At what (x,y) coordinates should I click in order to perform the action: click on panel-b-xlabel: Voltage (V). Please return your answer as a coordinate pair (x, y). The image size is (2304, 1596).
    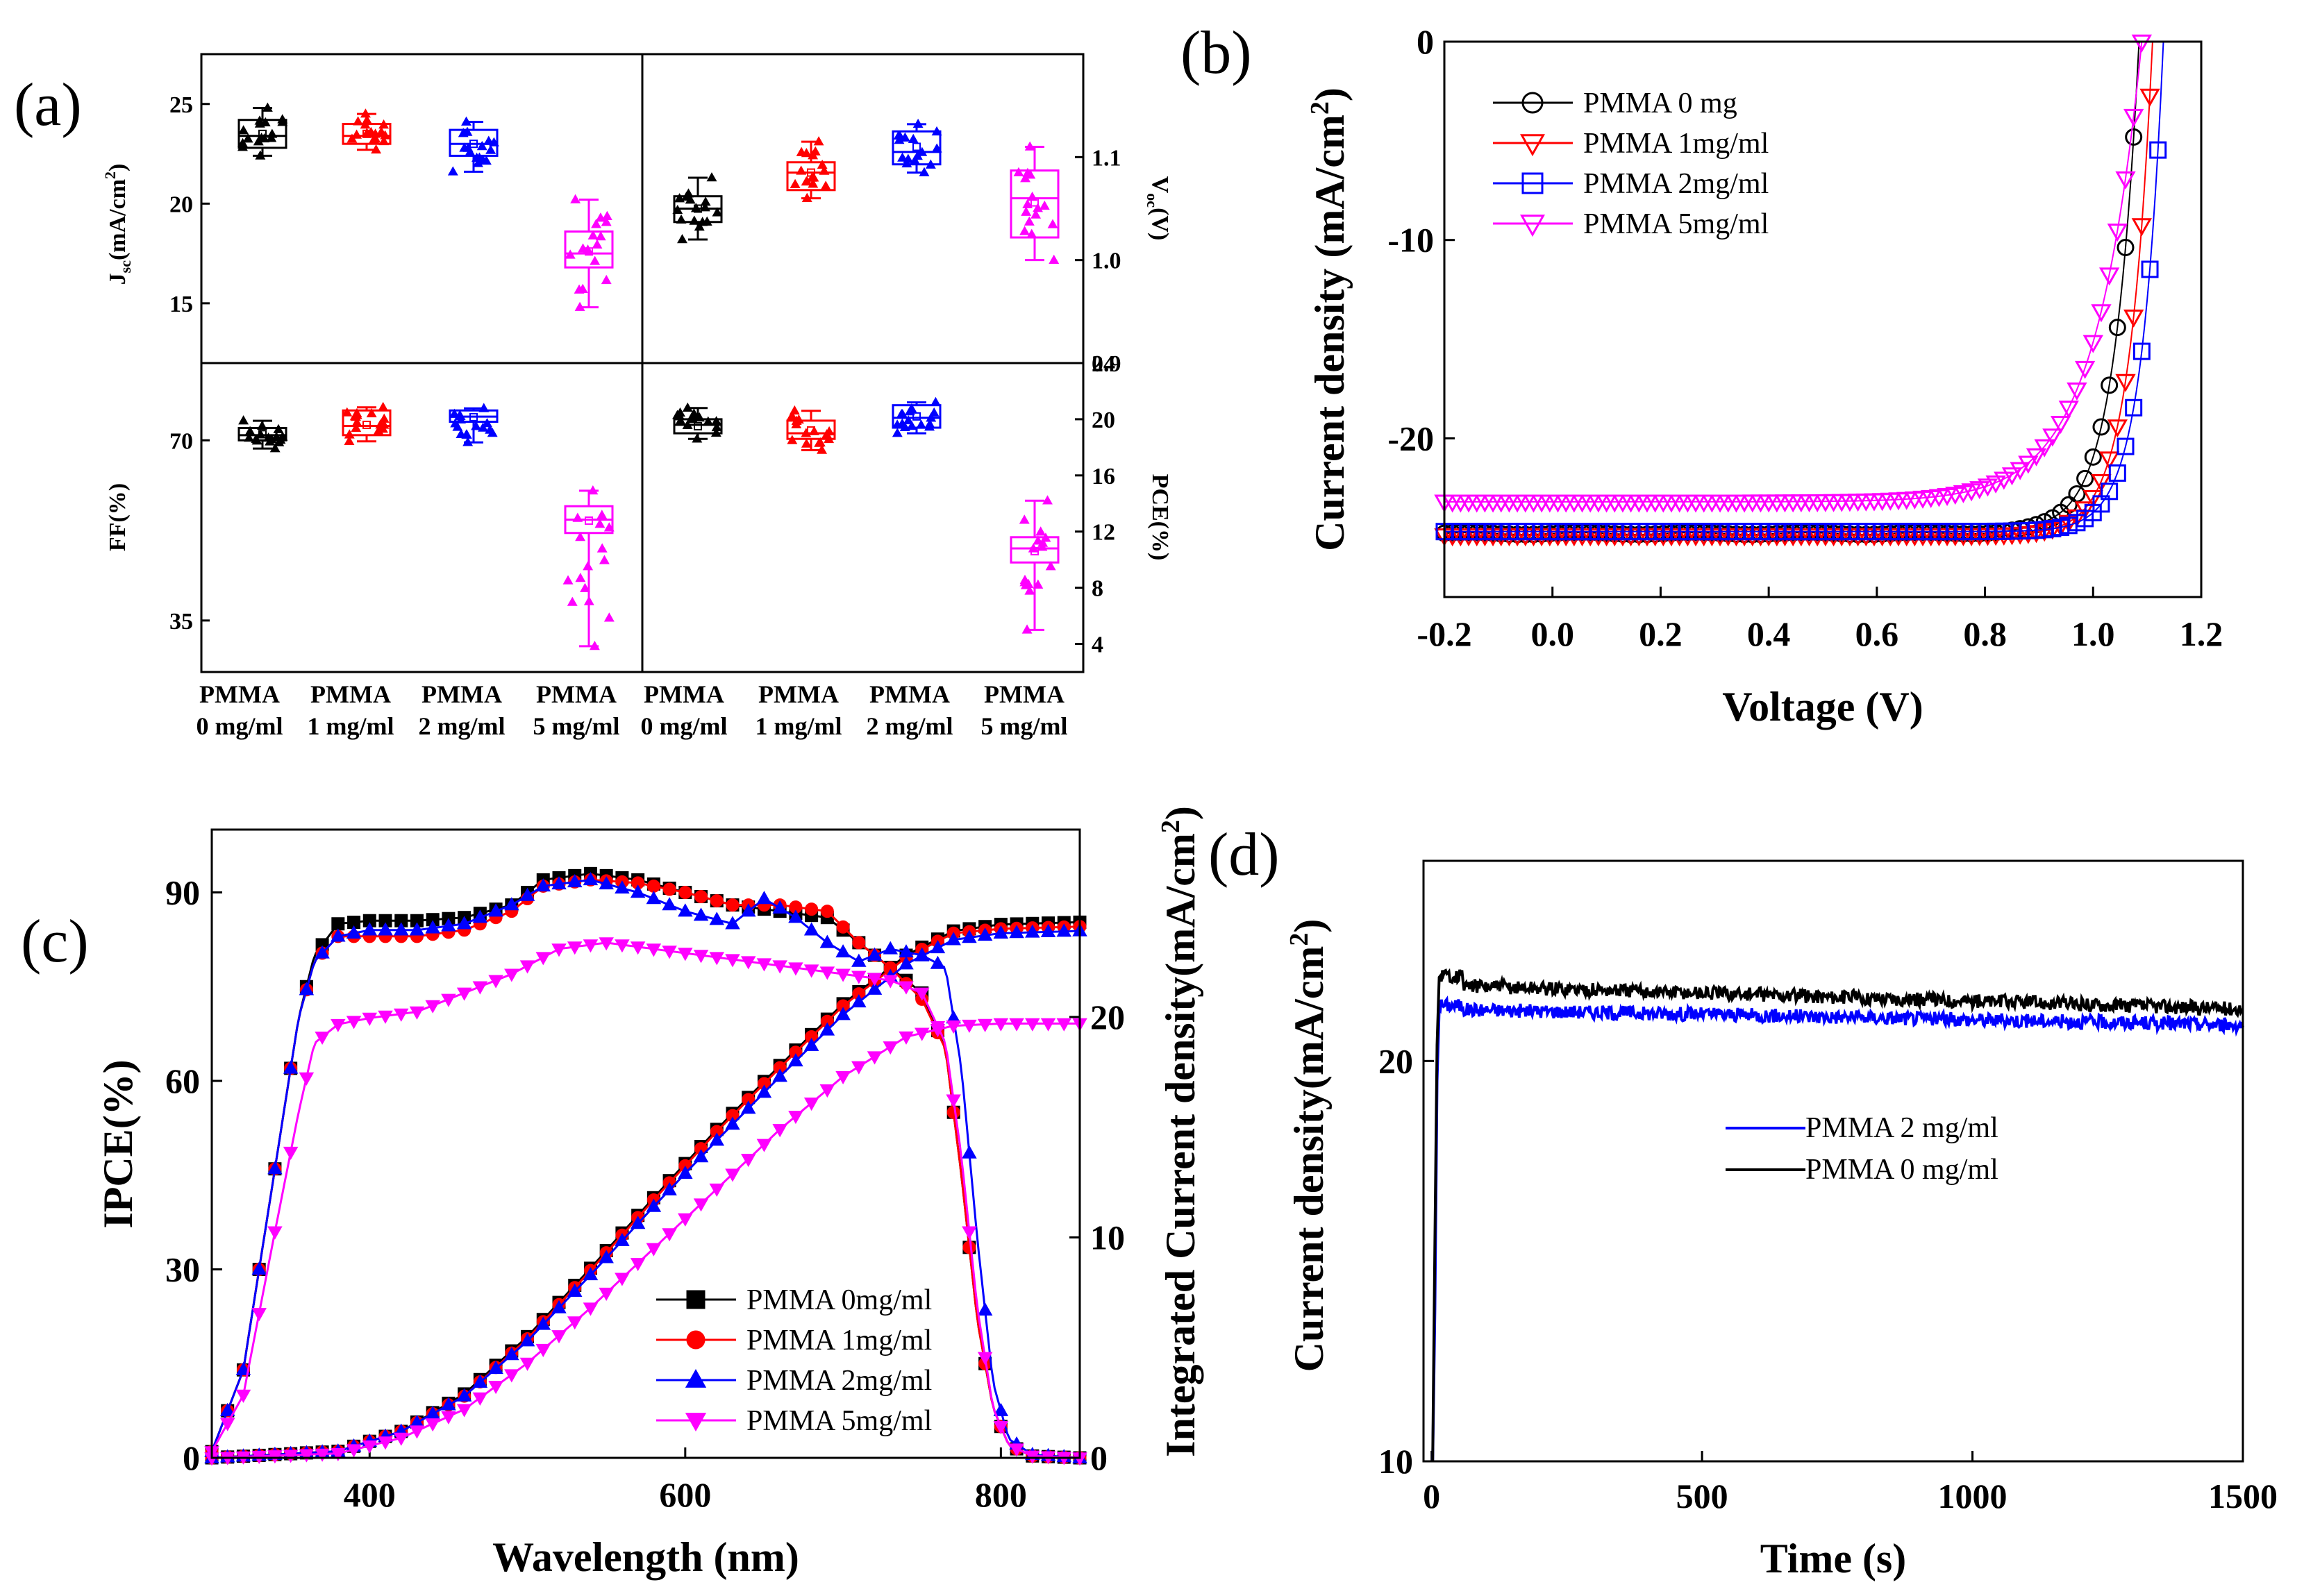
    Looking at the image, I should click on (1822, 707).